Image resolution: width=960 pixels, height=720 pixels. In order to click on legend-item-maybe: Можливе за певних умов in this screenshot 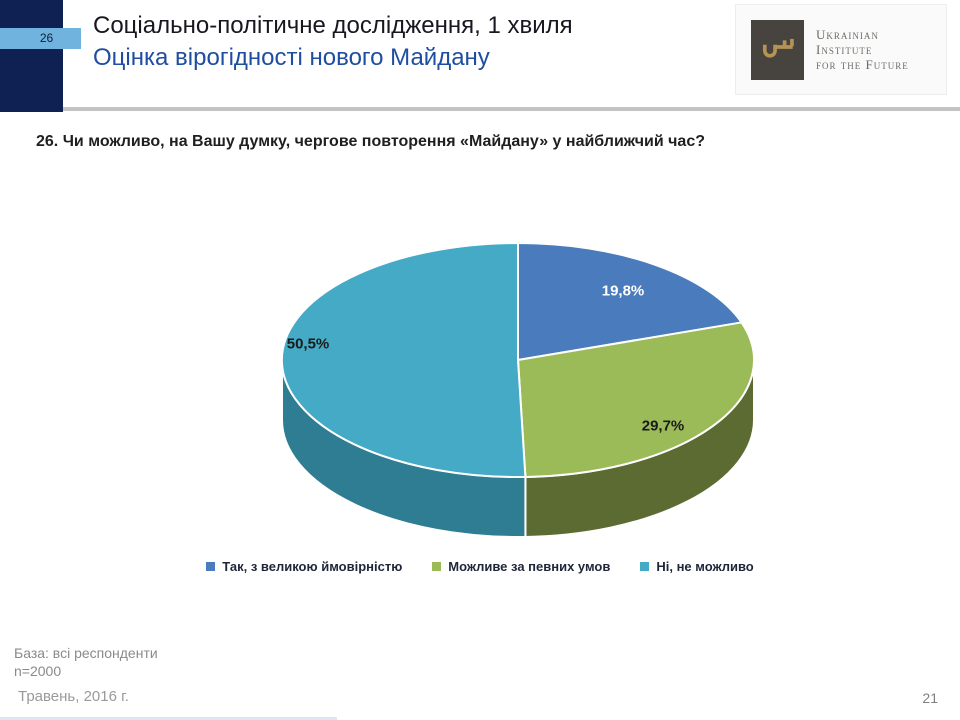, I will do `click(521, 566)`.